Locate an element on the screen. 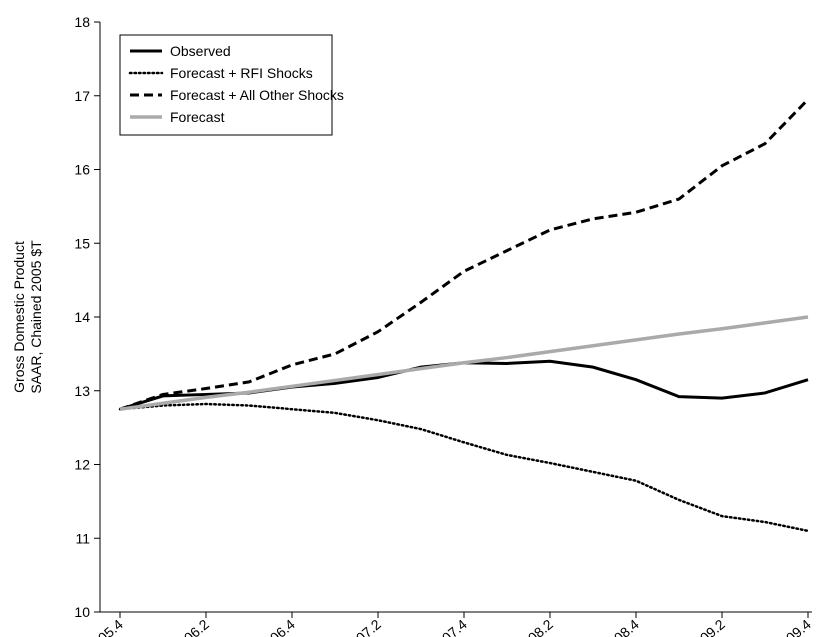 This screenshot has width=825, height=637. series-line is located at coordinates (464, 363).